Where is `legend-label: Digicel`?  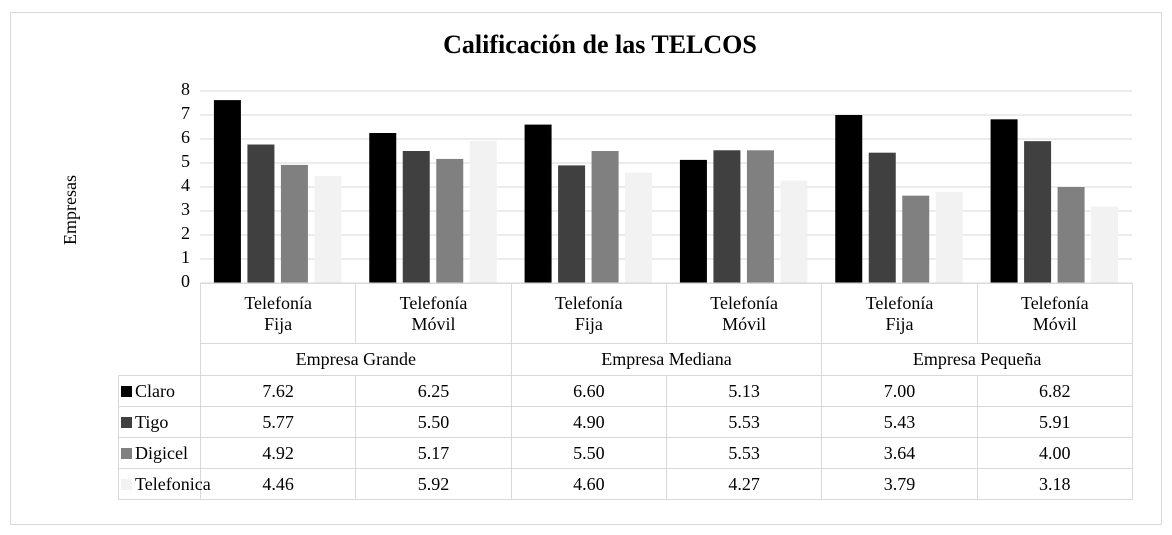 legend-label: Digicel is located at coordinates (161, 452).